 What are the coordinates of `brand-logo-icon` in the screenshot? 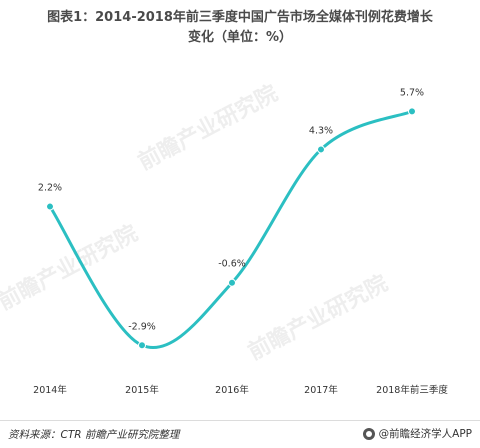 It's located at (368, 433).